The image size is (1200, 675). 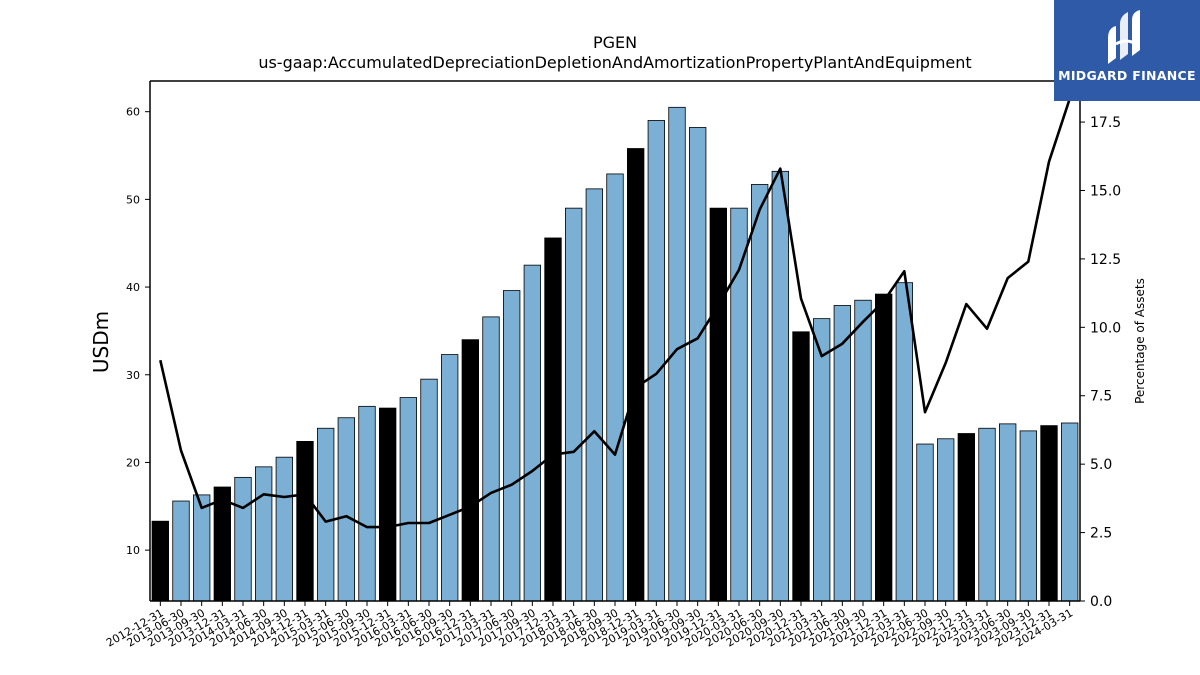 I want to click on y-tick-label: 10, so click(x=133, y=550).